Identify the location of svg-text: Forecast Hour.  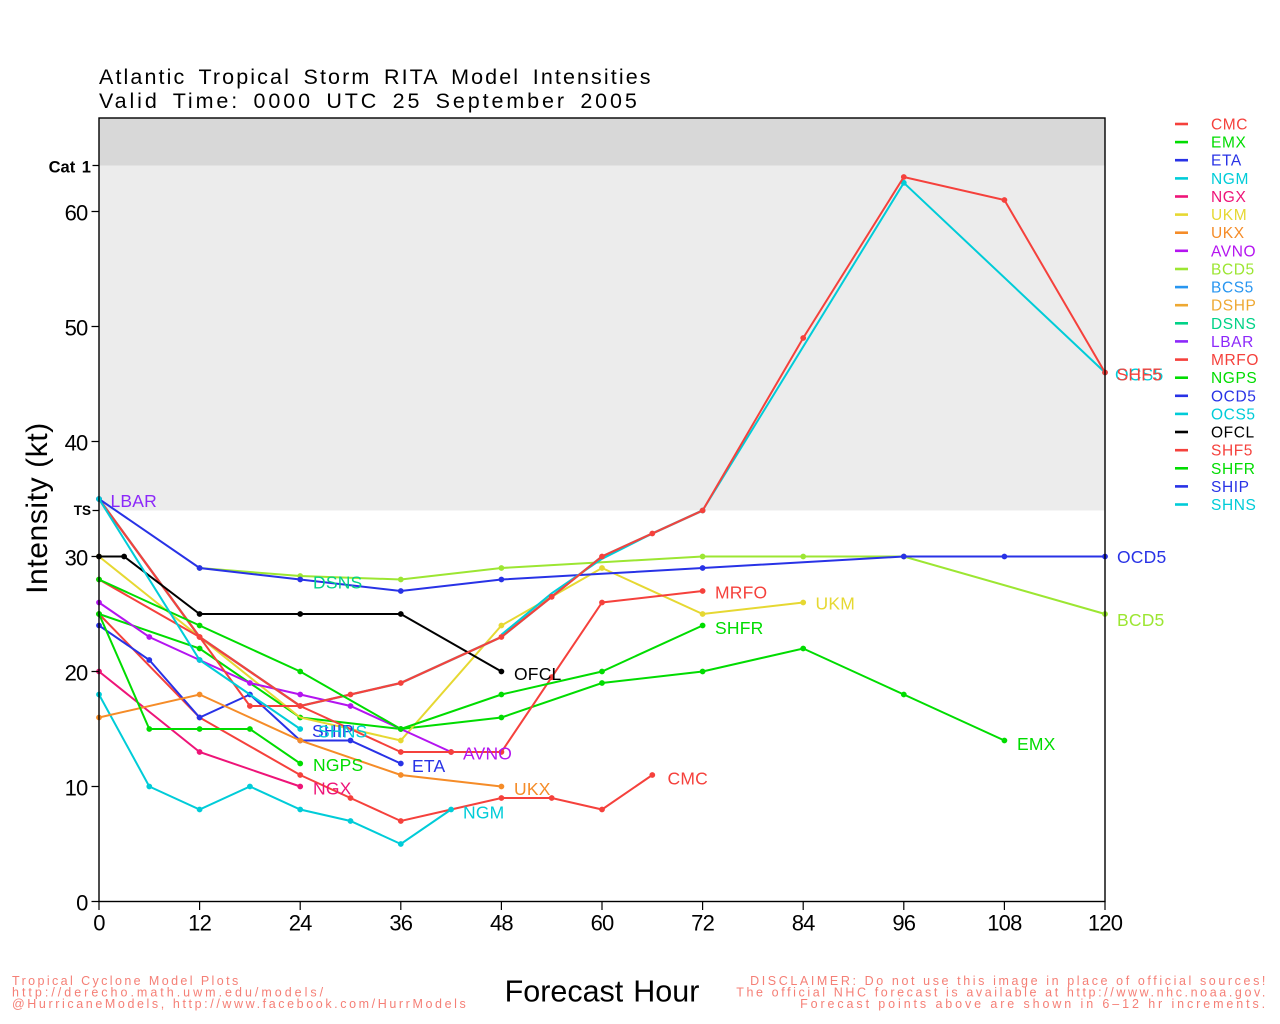
(602, 992).